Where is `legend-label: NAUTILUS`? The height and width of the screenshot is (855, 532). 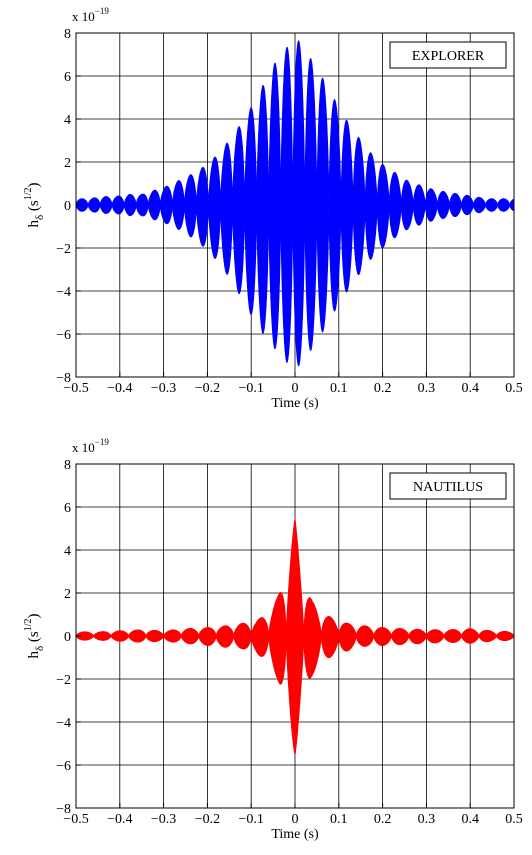 legend-label: NAUTILUS is located at coordinates (448, 487).